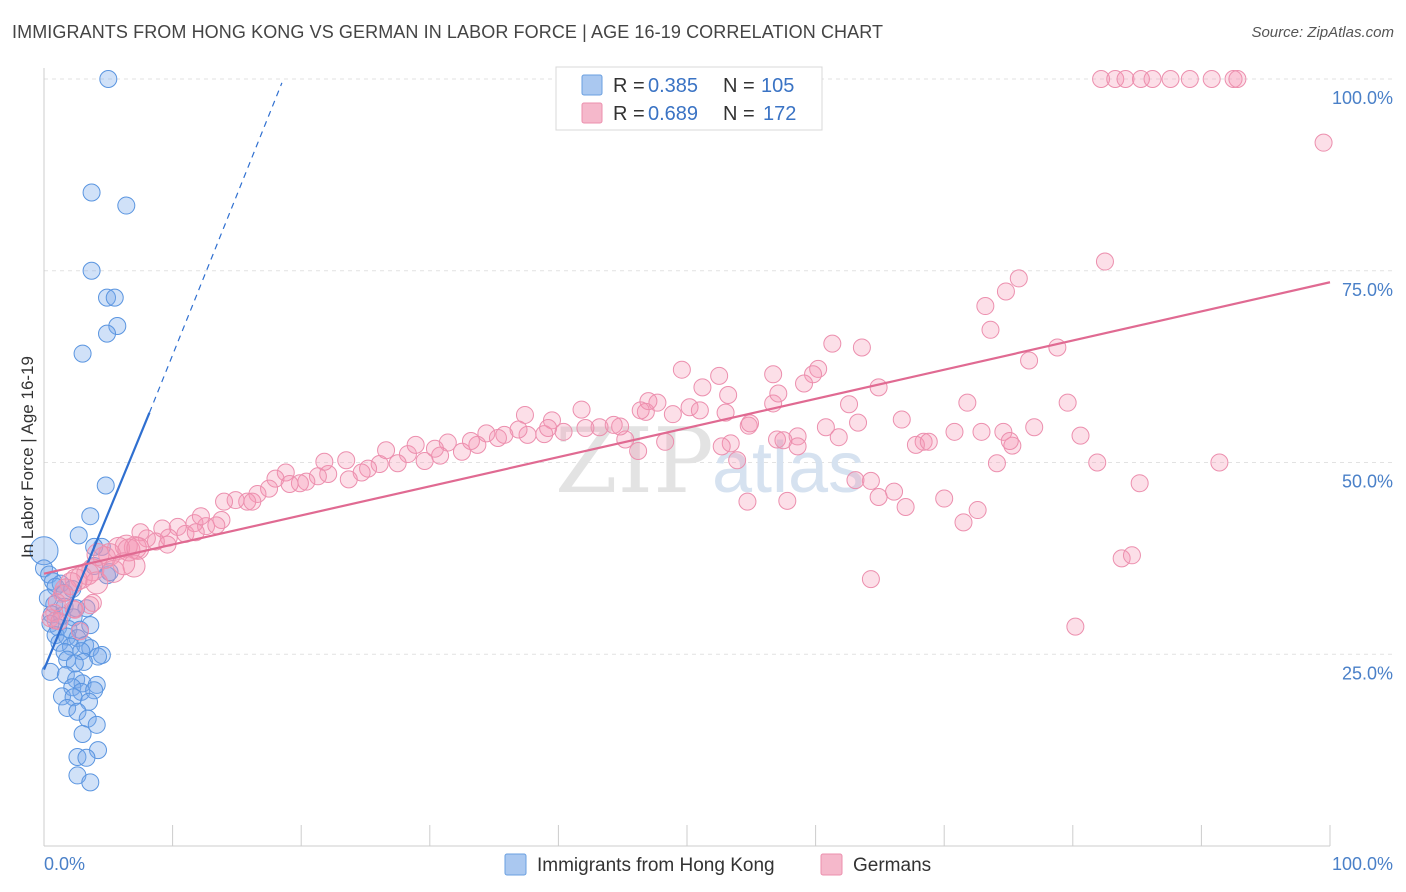 The image size is (1406, 892). Describe the element at coordinates (634, 461) in the screenshot. I see `watermark-zip: ZIP` at that location.